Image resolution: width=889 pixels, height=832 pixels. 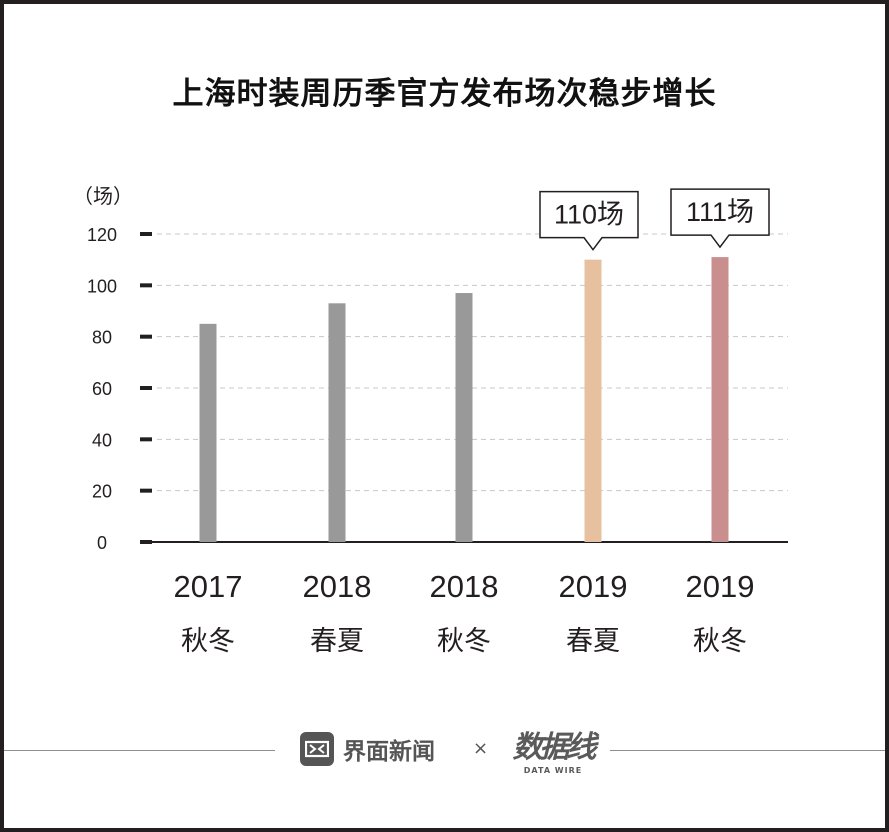 I want to click on data-wire-logo: 数据线 DATA WIRE, so click(x=553, y=752).